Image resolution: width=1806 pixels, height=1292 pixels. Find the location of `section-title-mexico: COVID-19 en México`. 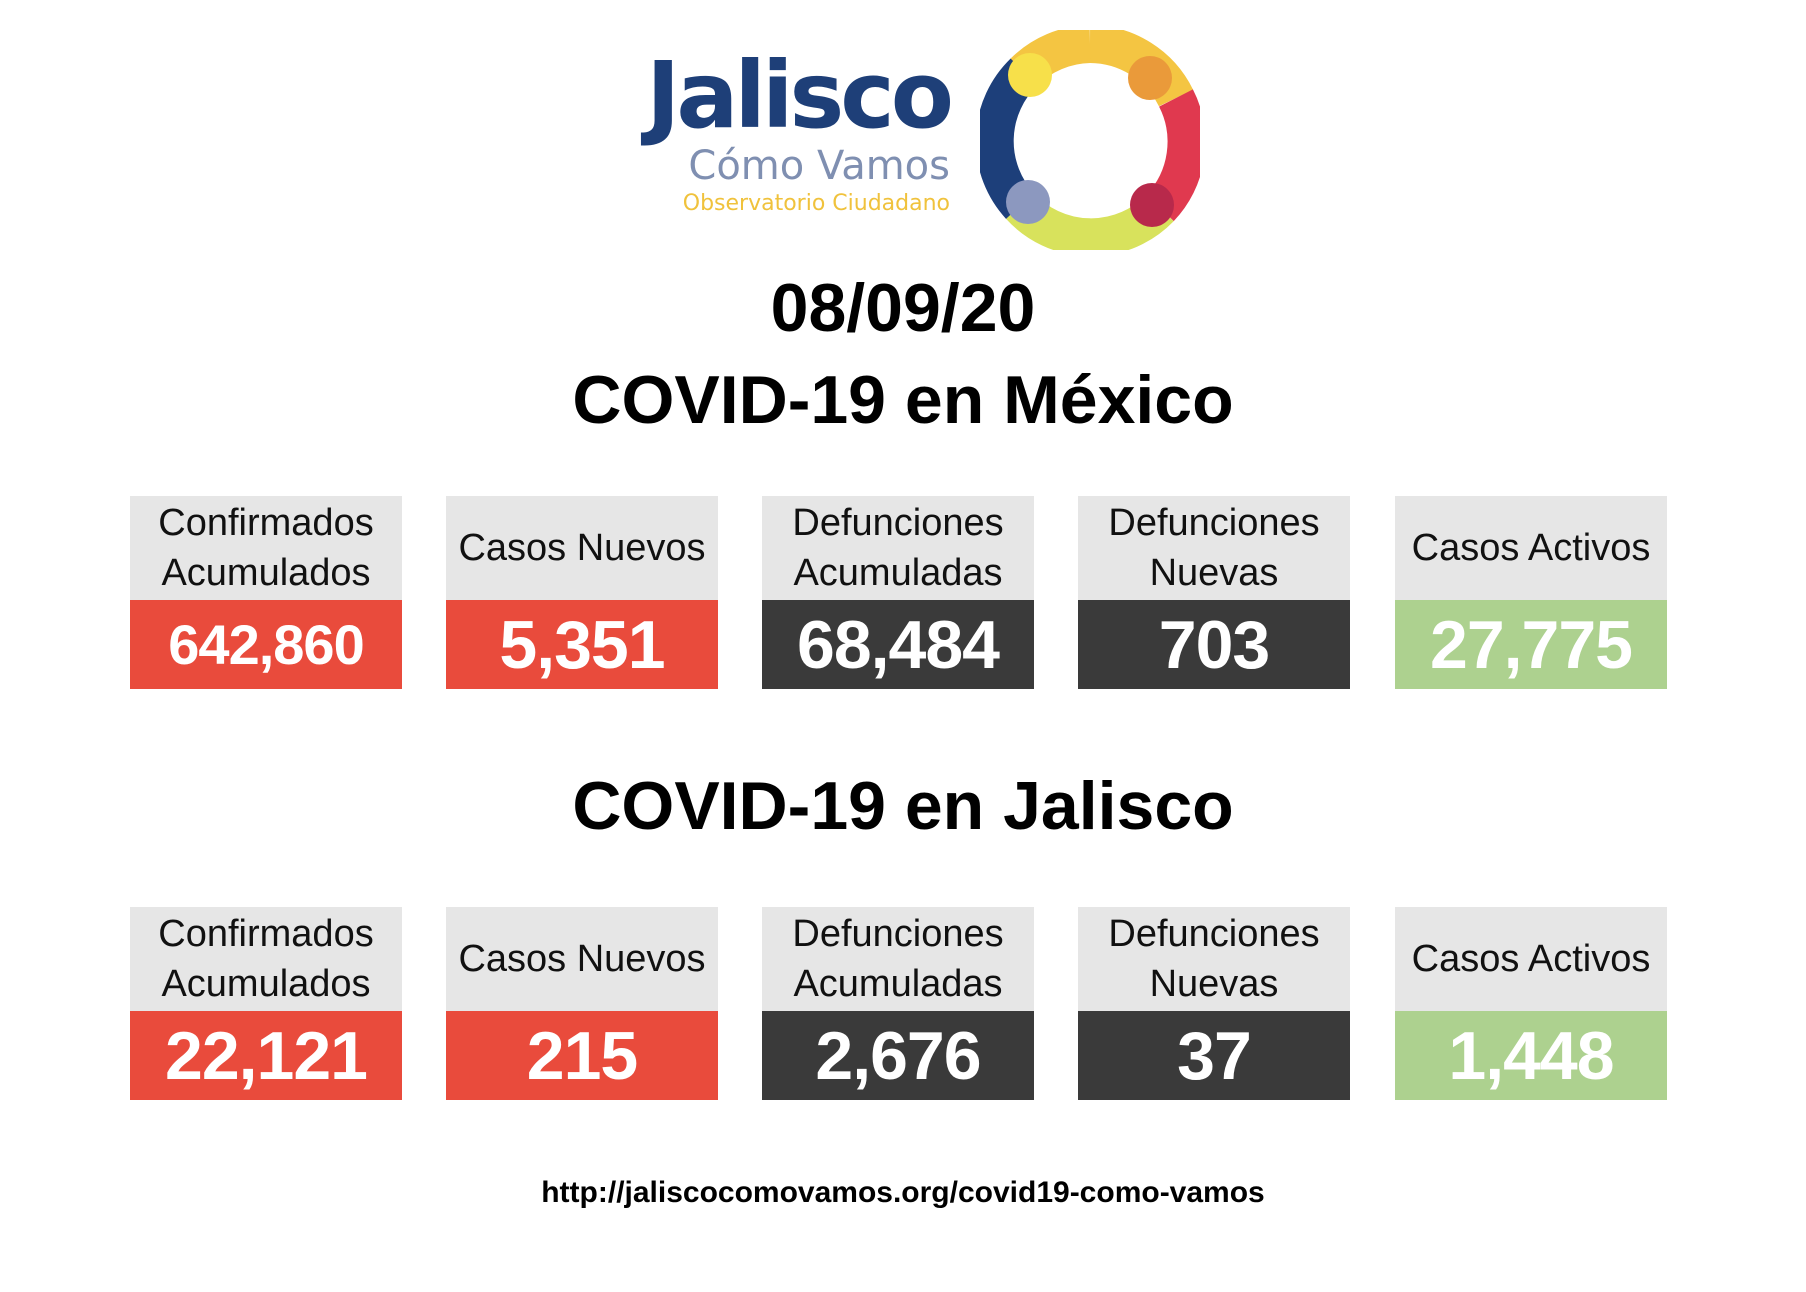

section-title-mexico: COVID-19 en México is located at coordinates (903, 400).